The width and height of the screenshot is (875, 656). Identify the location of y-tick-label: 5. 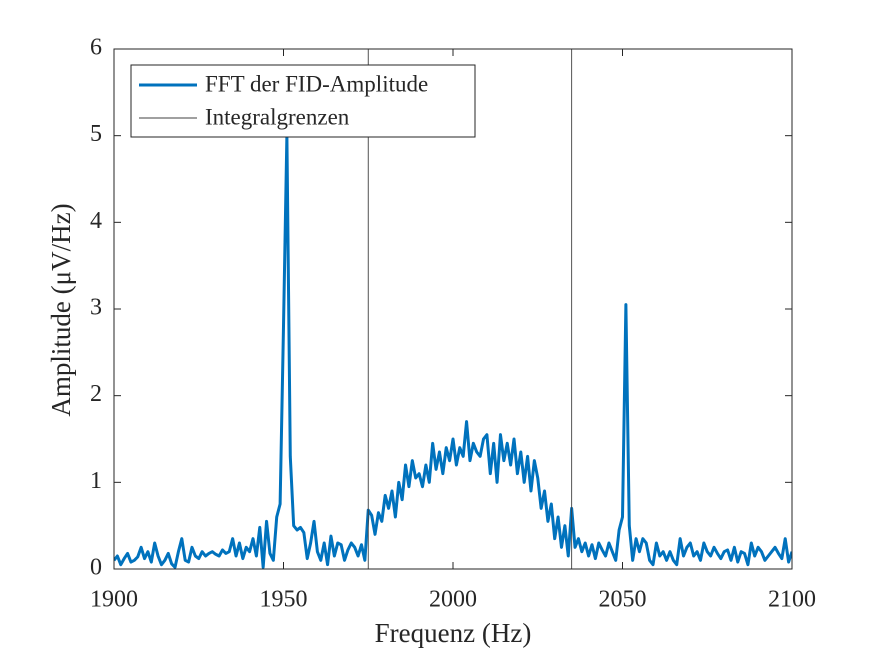
(96, 134).